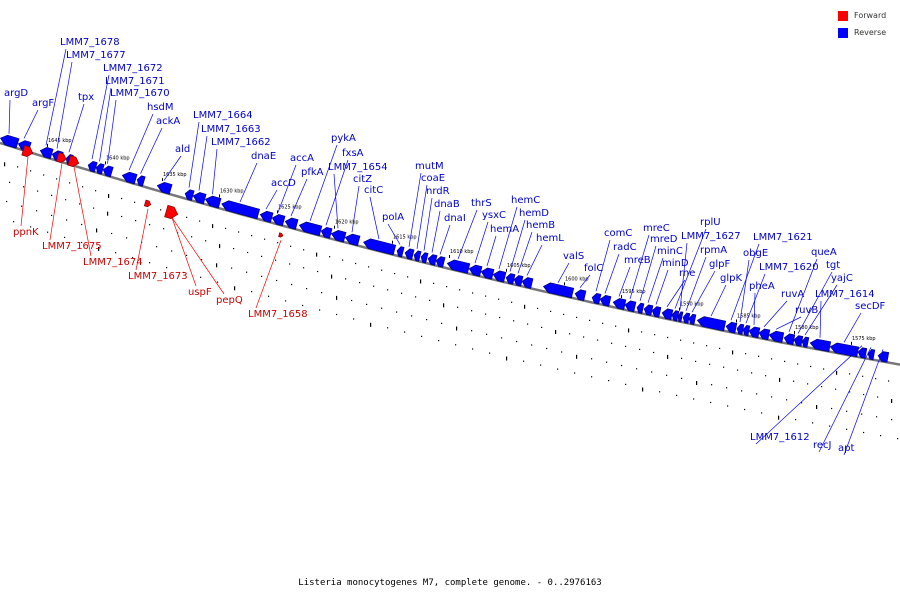 The height and width of the screenshot is (600, 900). What do you see at coordinates (806, 310) in the screenshot?
I see `gene-label-ruvb: ruvB` at bounding box center [806, 310].